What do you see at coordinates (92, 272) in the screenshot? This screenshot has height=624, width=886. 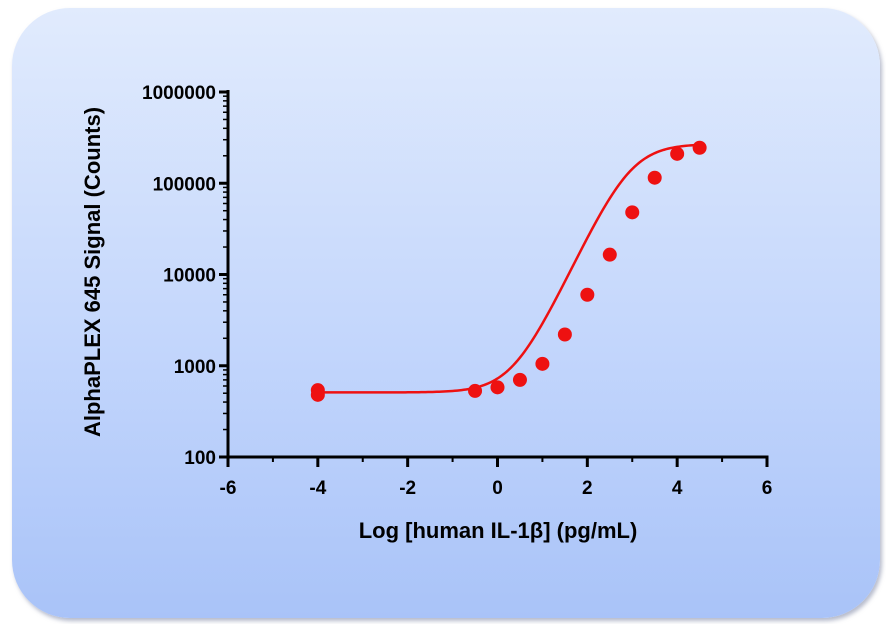 I see `y-axis-label: AlphaPLEX 645 Signal (Counts)` at bounding box center [92, 272].